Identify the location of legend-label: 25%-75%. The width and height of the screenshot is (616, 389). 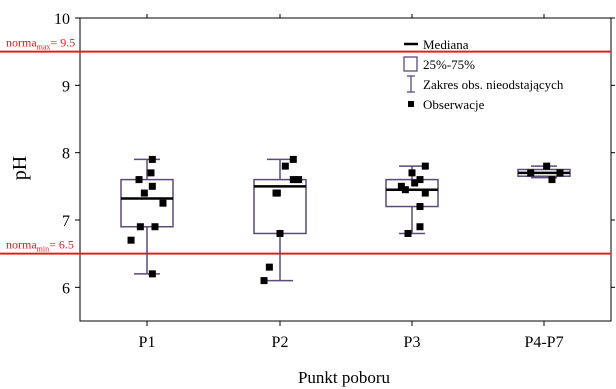
(449, 64).